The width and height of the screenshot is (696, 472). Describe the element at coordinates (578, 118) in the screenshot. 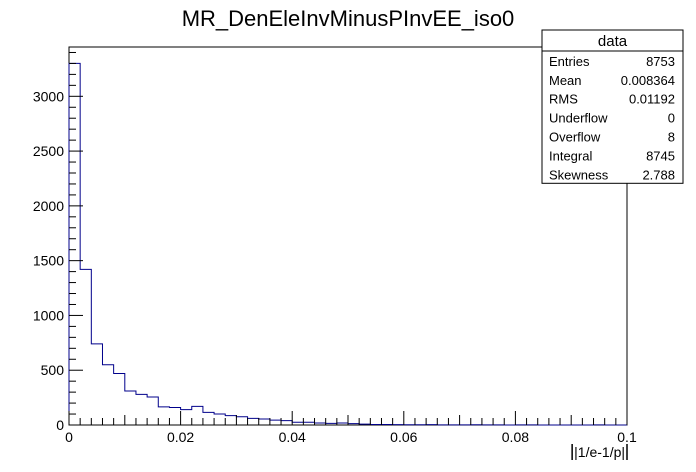

I see `stats-label: Underflow` at that location.